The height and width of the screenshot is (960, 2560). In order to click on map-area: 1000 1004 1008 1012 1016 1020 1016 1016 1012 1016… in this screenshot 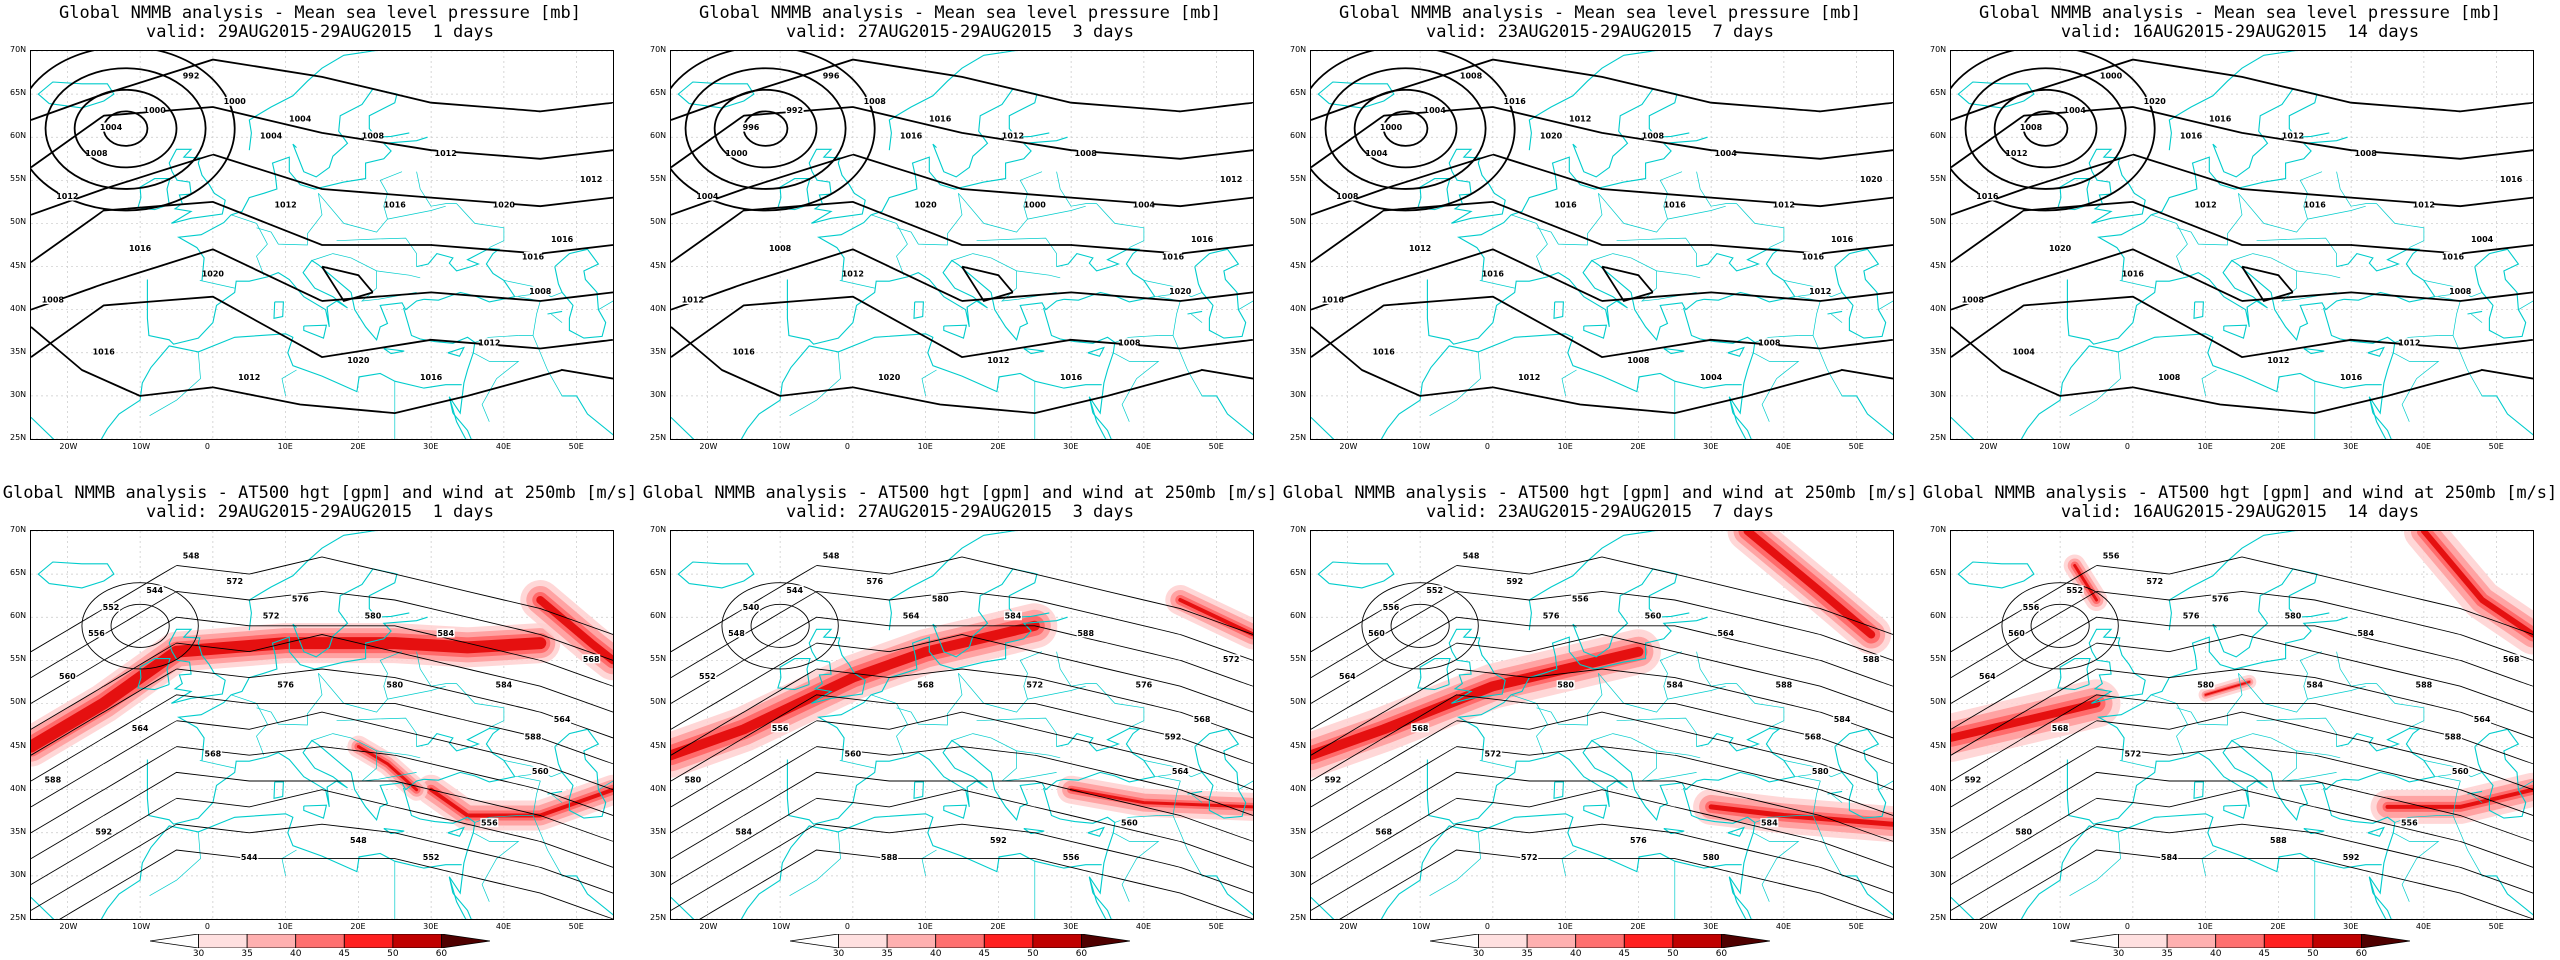, I will do `click(2242, 245)`.